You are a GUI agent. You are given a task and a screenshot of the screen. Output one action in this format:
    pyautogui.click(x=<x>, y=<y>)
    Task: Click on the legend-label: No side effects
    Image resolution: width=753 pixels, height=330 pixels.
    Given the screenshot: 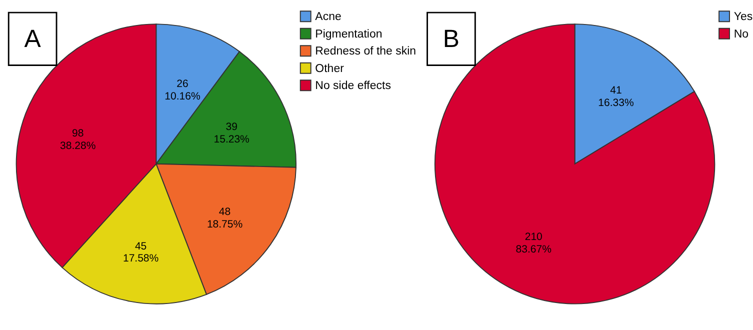 What is the action you would take?
    pyautogui.click(x=353, y=86)
    